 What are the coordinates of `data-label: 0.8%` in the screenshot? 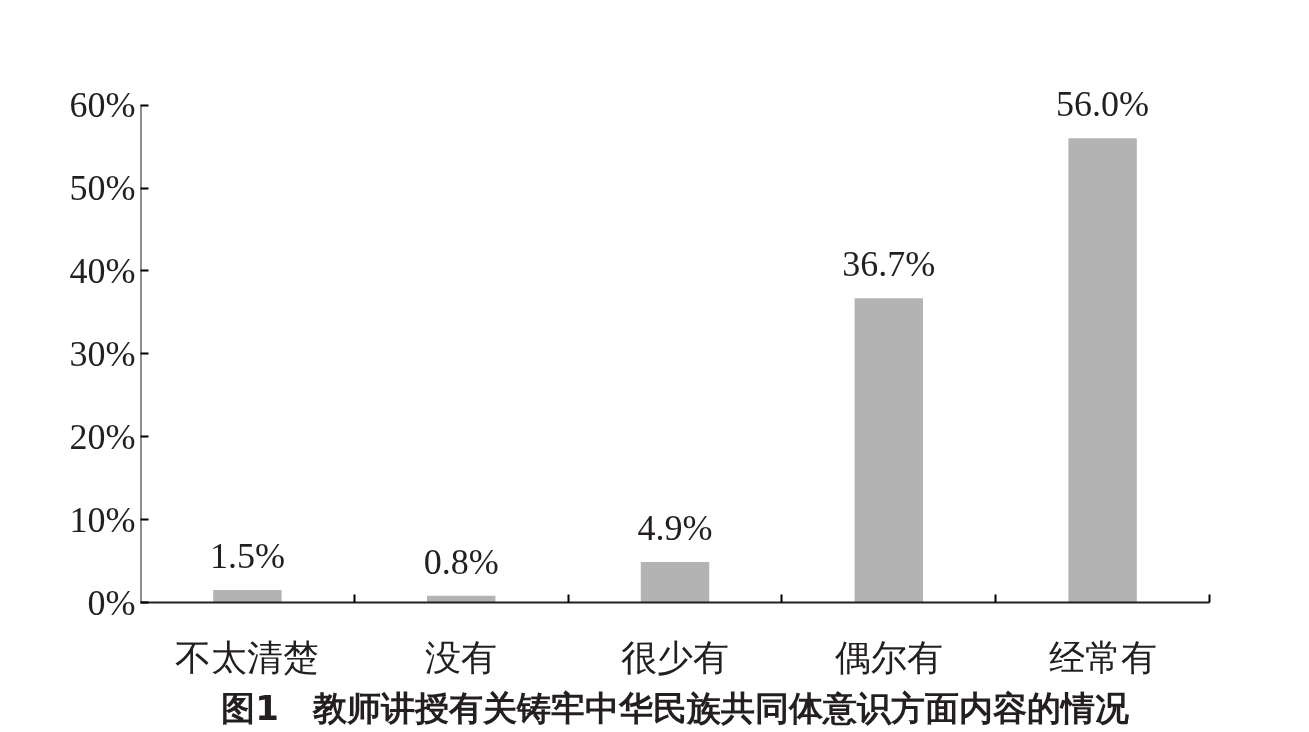 It's located at (461, 561).